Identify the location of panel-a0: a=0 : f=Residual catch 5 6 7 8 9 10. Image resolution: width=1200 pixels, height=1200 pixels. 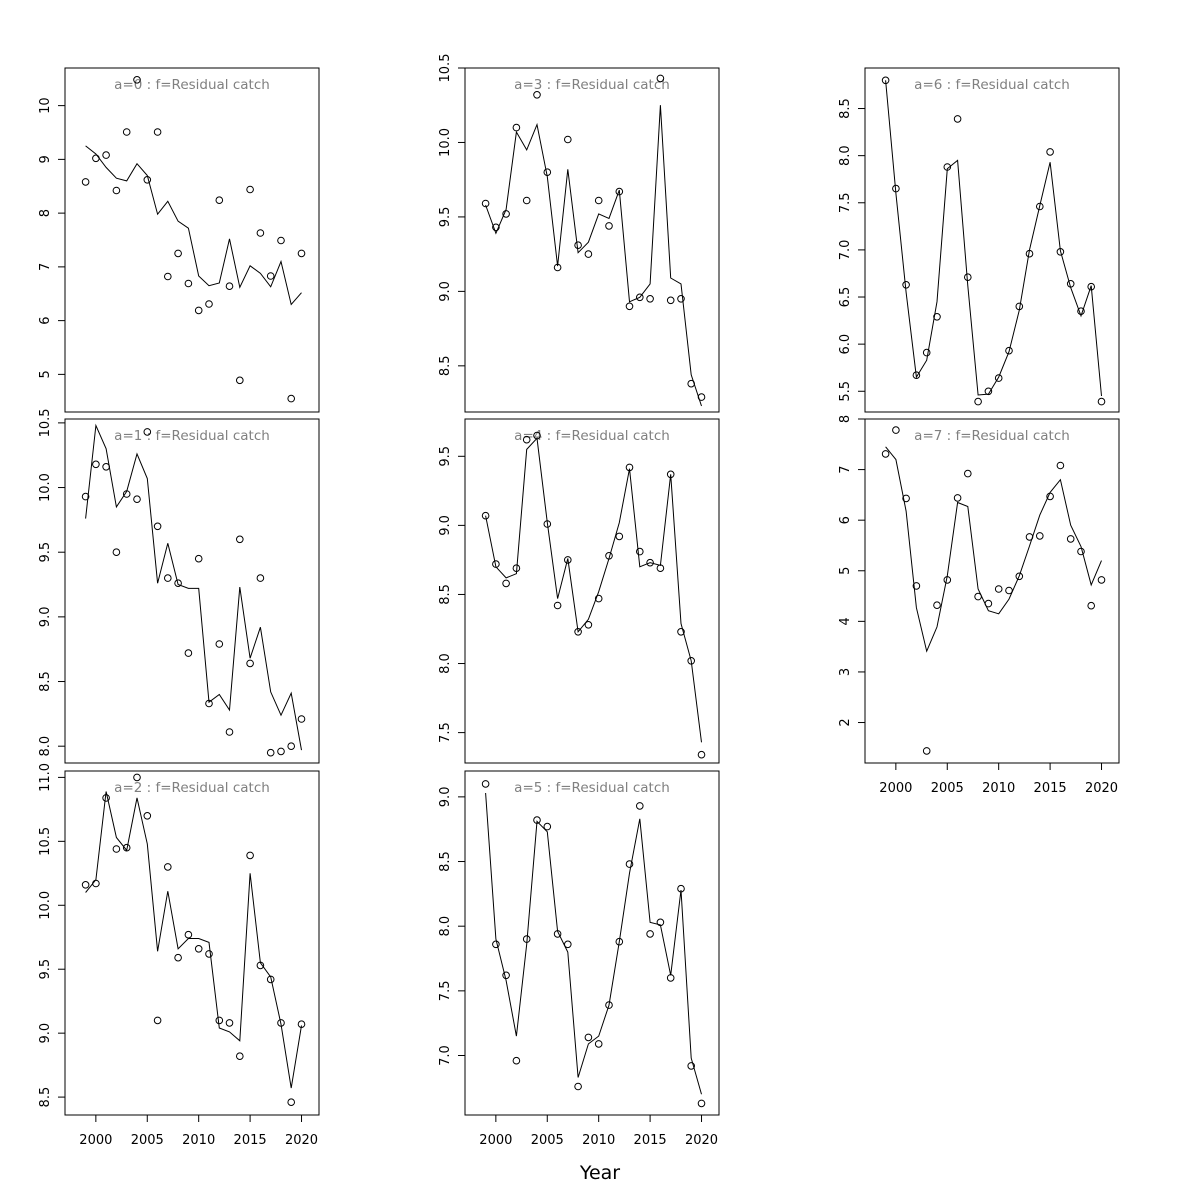
(179, 240).